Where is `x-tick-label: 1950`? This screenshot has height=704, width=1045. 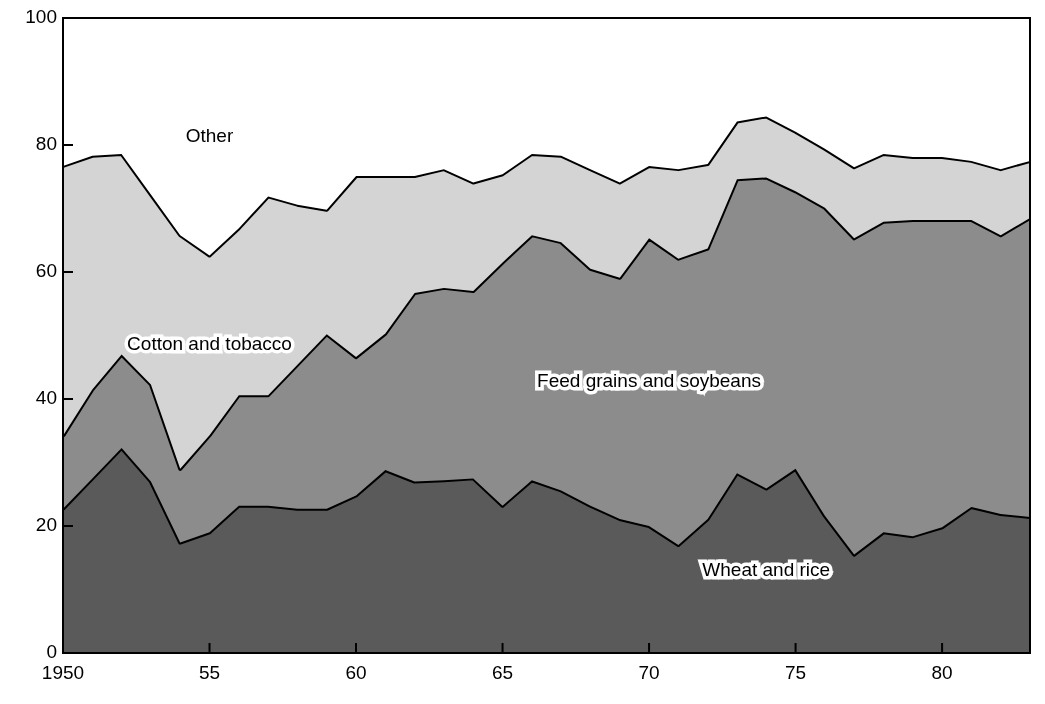 x-tick-label: 1950 is located at coordinates (63, 672).